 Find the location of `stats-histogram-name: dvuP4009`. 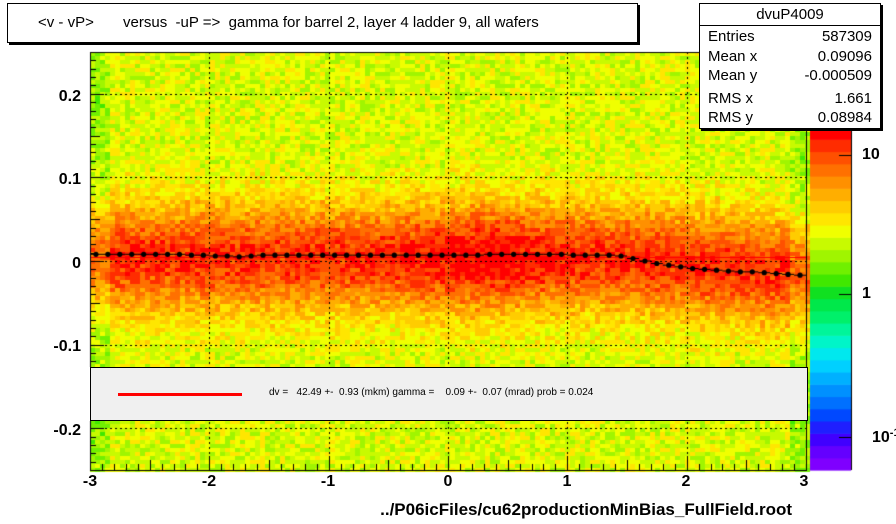

stats-histogram-name: dvuP4009 is located at coordinates (790, 14).